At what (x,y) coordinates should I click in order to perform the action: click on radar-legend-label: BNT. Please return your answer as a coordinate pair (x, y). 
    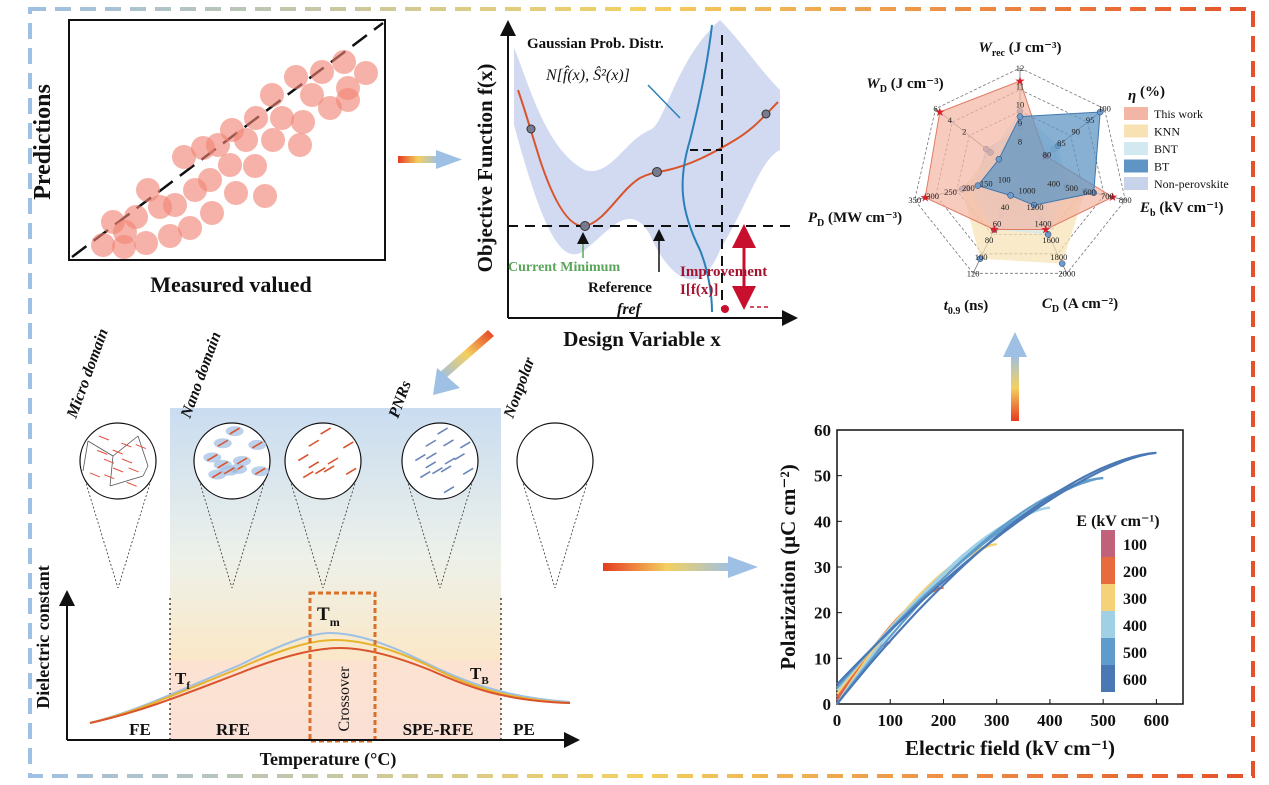
    Looking at the image, I should click on (1166, 149).